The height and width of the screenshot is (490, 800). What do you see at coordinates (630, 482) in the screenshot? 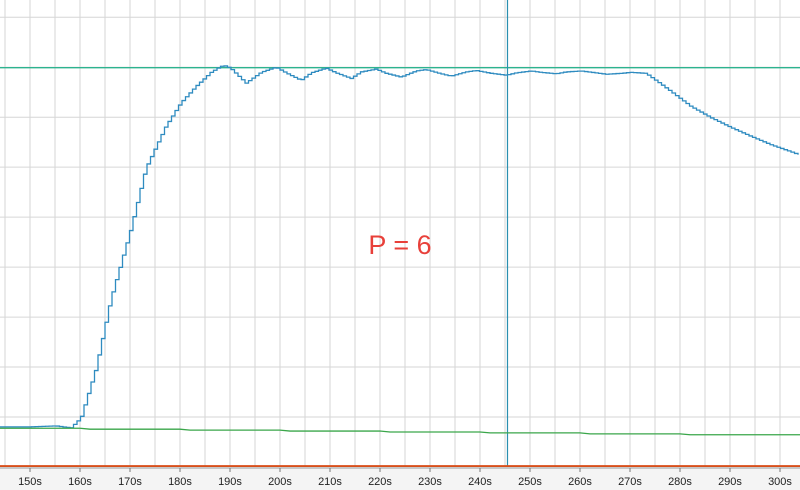
I see `x-tick-label: 270s` at bounding box center [630, 482].